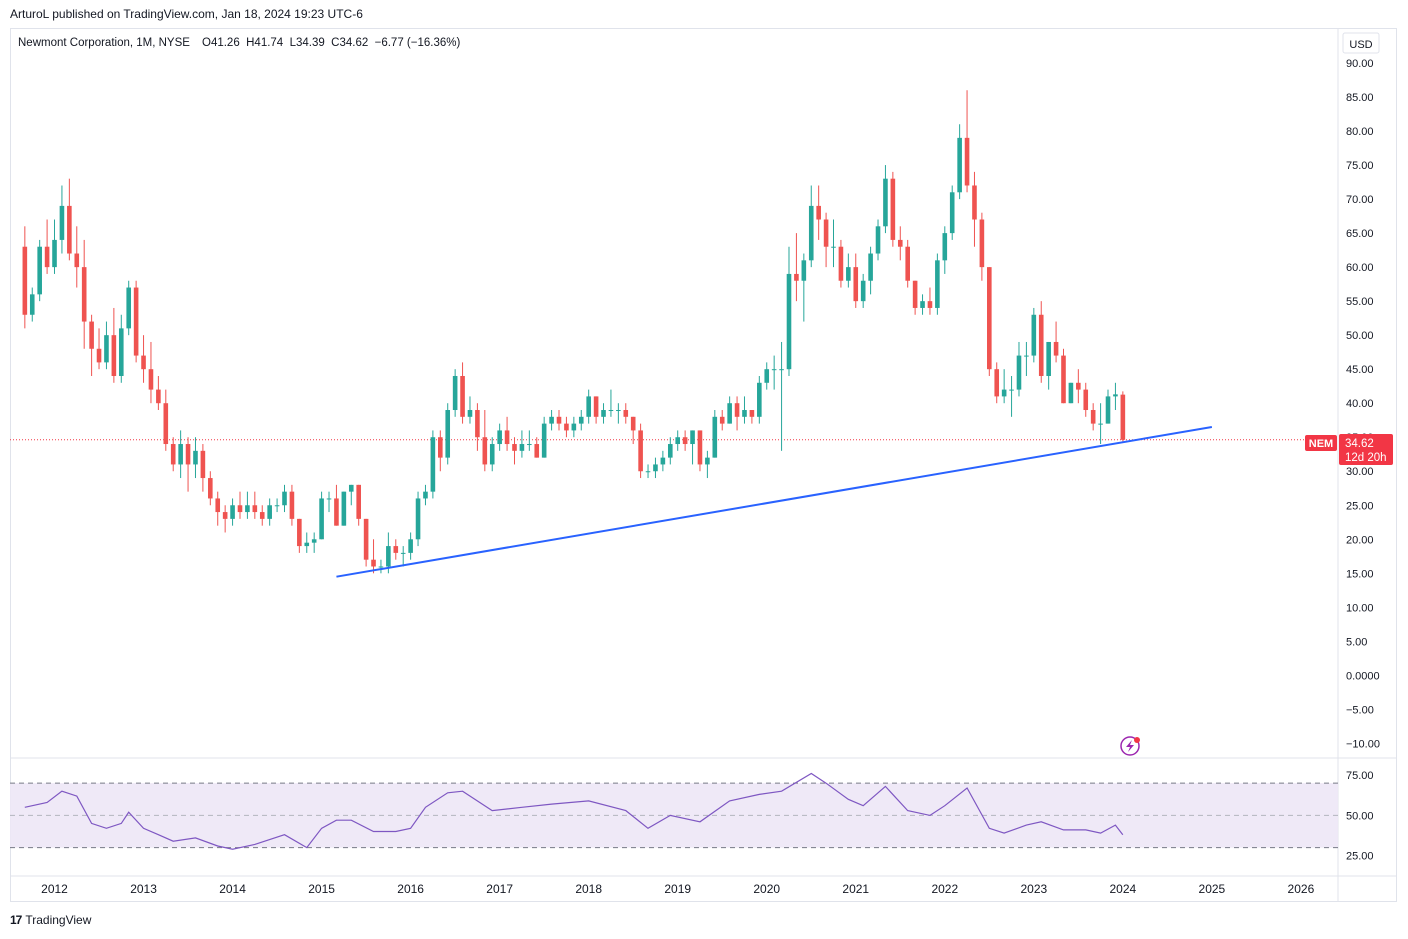 The width and height of the screenshot is (1408, 939). Describe the element at coordinates (774, 502) in the screenshot. I see `trendline` at that location.